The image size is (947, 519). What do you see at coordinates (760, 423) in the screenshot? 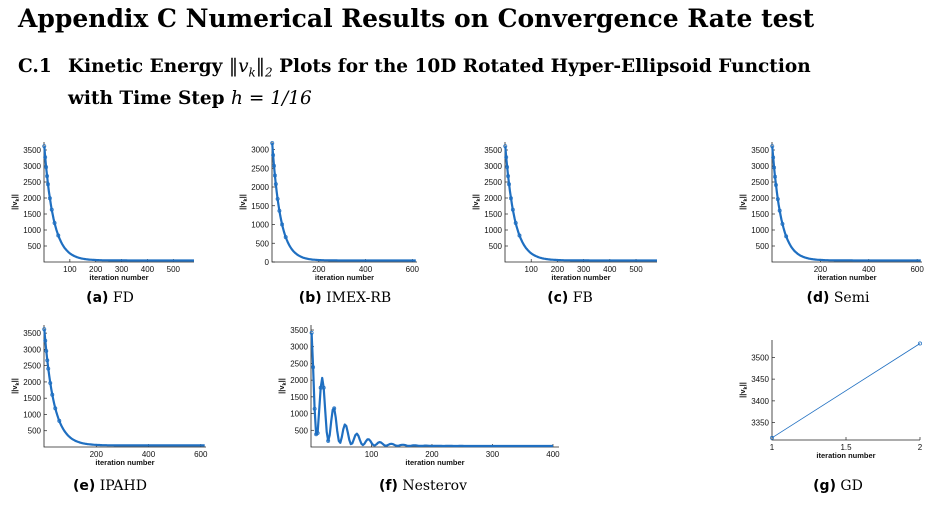
I see `y-tick-label: 3350` at bounding box center [760, 423].